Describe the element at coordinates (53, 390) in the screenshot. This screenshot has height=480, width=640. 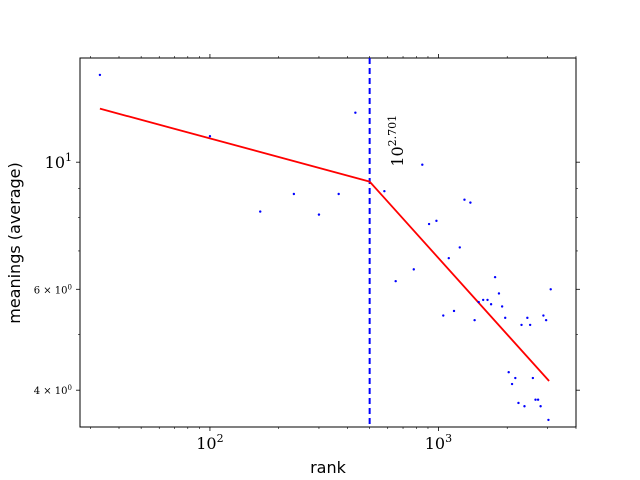
I see `y-tick-label: 4 × 100` at that location.